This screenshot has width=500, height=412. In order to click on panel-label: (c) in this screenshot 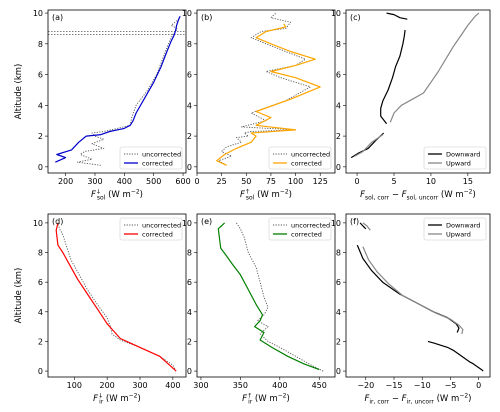, I will do `click(355, 17)`.